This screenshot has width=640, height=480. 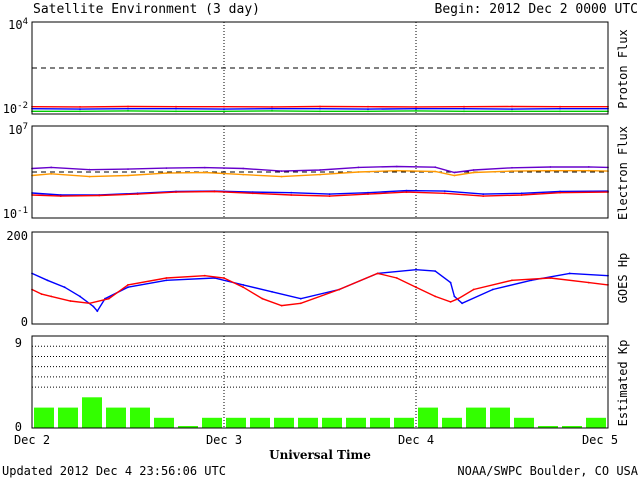 What do you see at coordinates (15, 108) in the screenshot?
I see `proton-ytick-bottom: 10-2` at bounding box center [15, 108].